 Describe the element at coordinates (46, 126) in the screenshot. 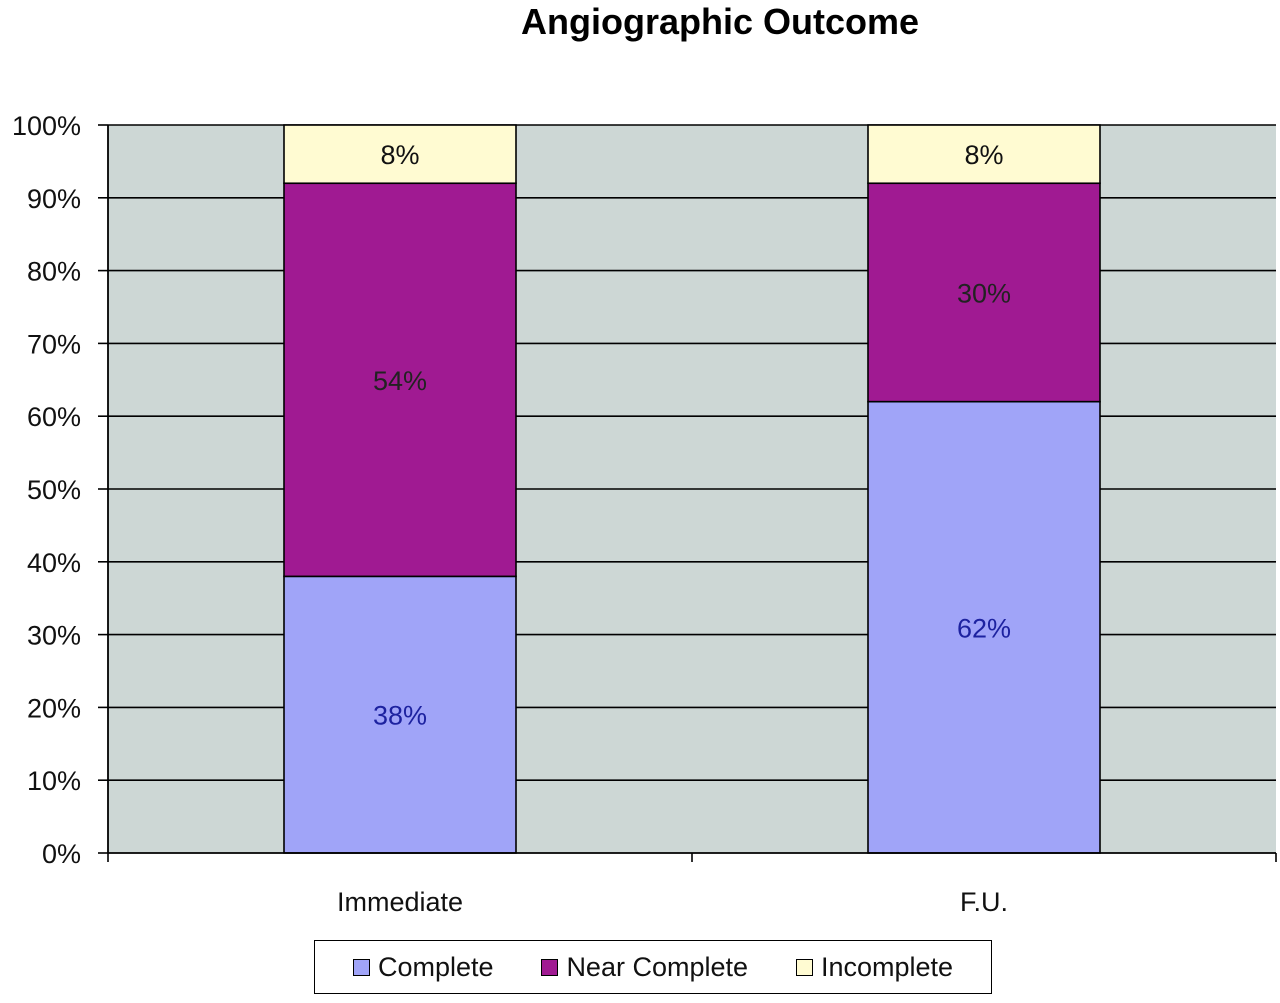

I see `y-tick-label: 100%` at that location.